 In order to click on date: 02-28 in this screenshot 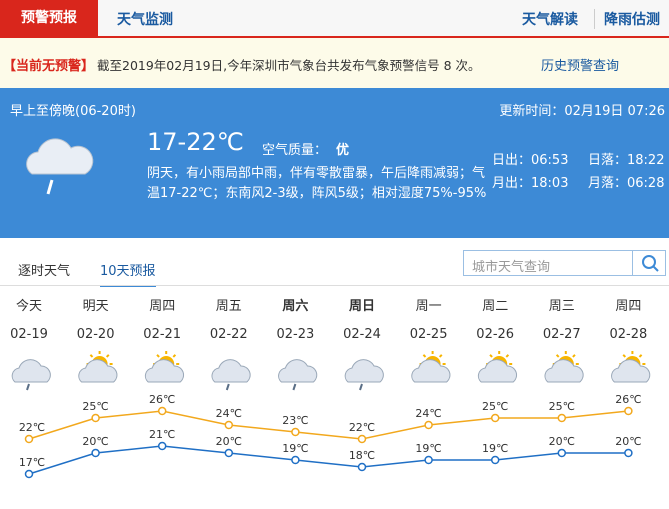, I will do `click(629, 334)`.